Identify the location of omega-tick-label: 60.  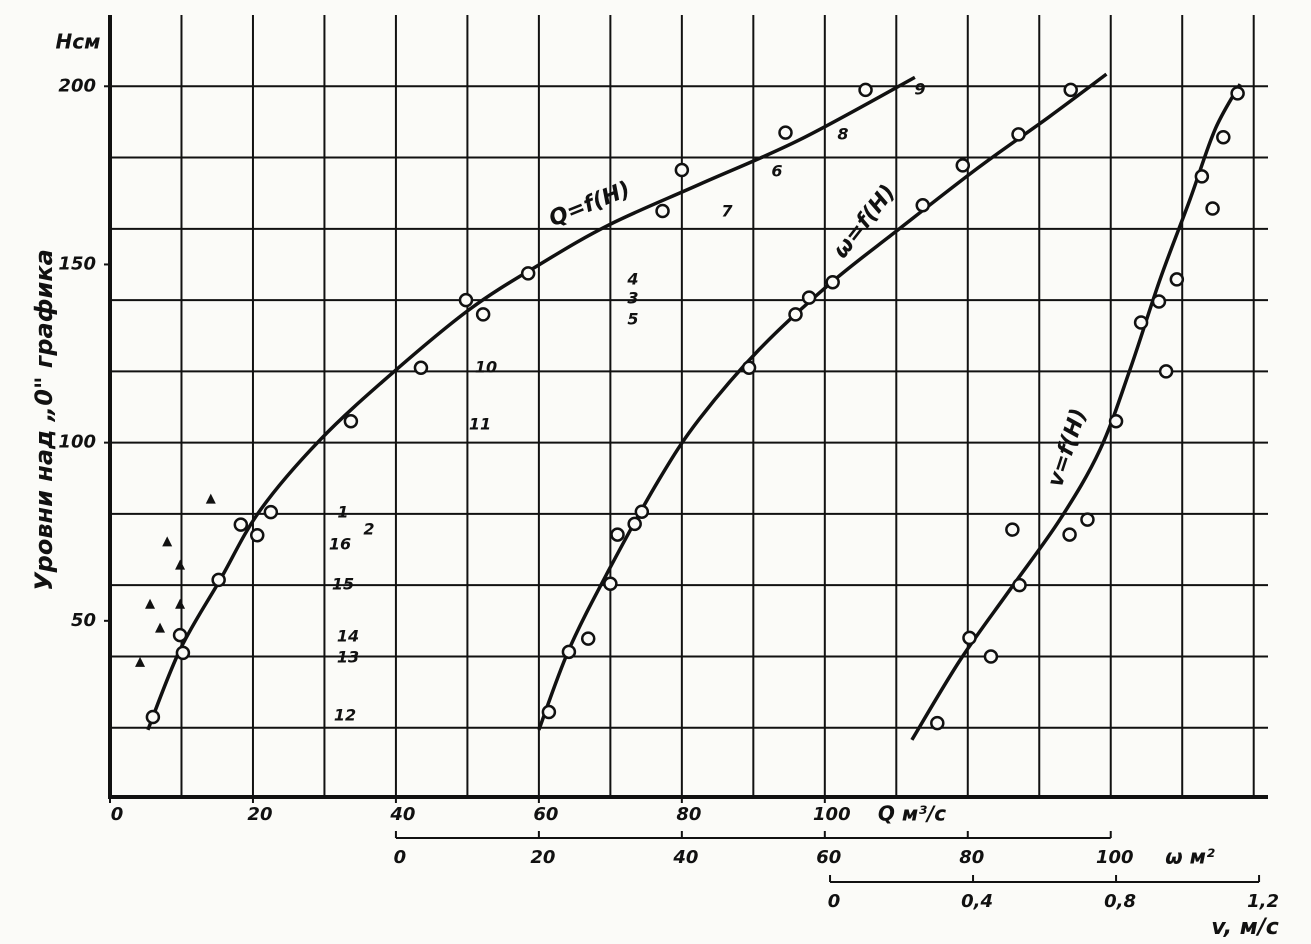
(828, 857).